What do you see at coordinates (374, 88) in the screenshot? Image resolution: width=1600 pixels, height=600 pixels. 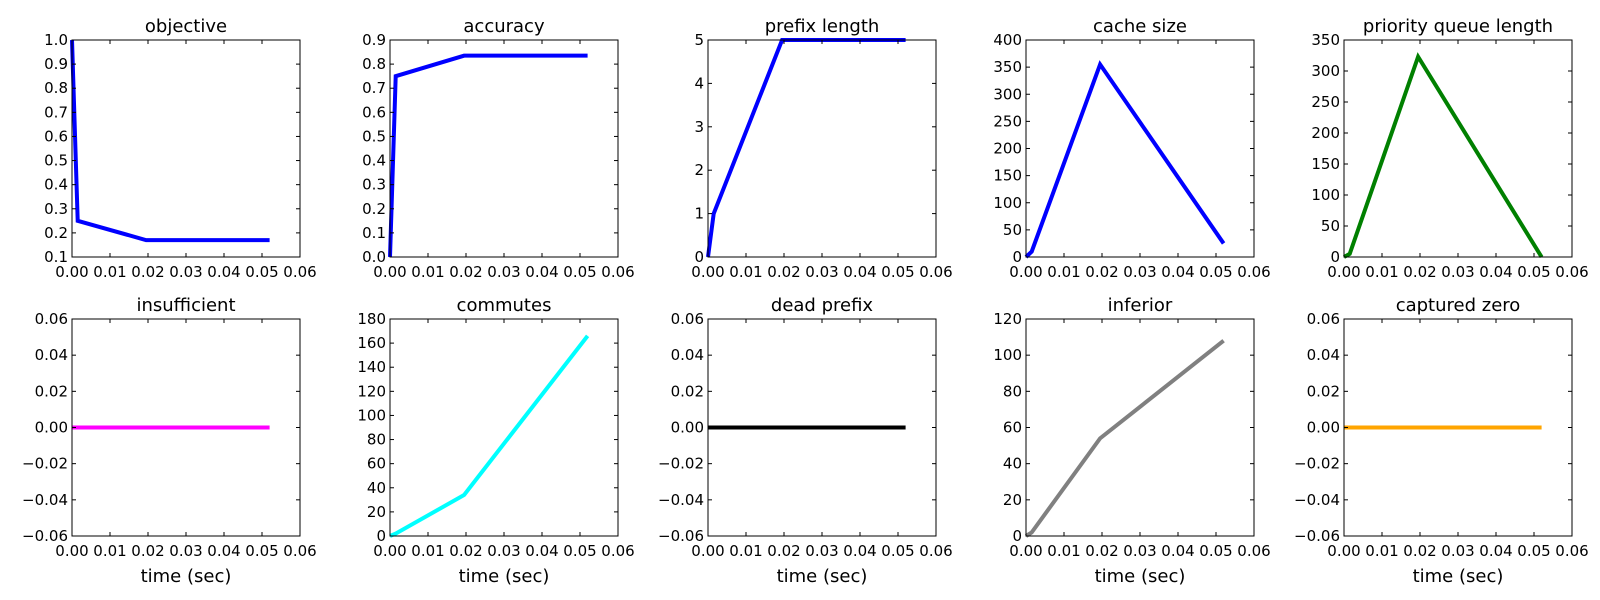 I see `y-tick-label: 0.7` at bounding box center [374, 88].